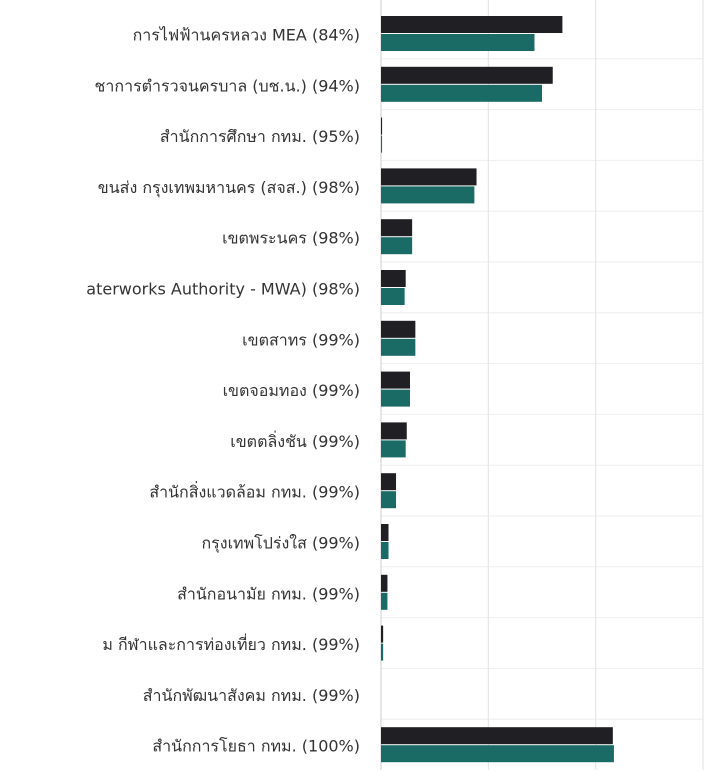 This screenshot has height=771, width=704. Describe the element at coordinates (280, 544) in the screenshot. I see `category-label: กรุงเทพโปร่งใส (99%)` at that location.